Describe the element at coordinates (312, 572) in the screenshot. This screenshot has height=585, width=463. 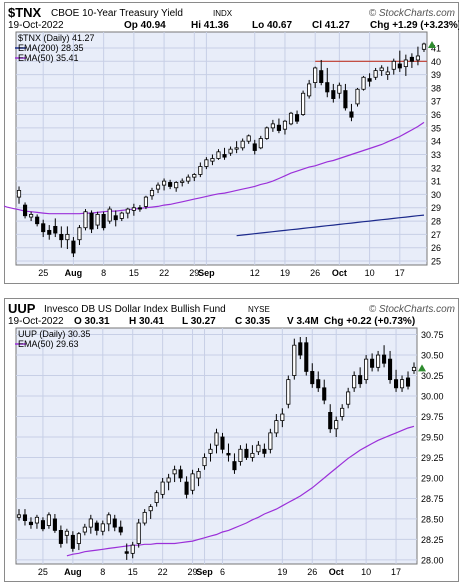
I see `uup-x-tick-label: 26` at that location.